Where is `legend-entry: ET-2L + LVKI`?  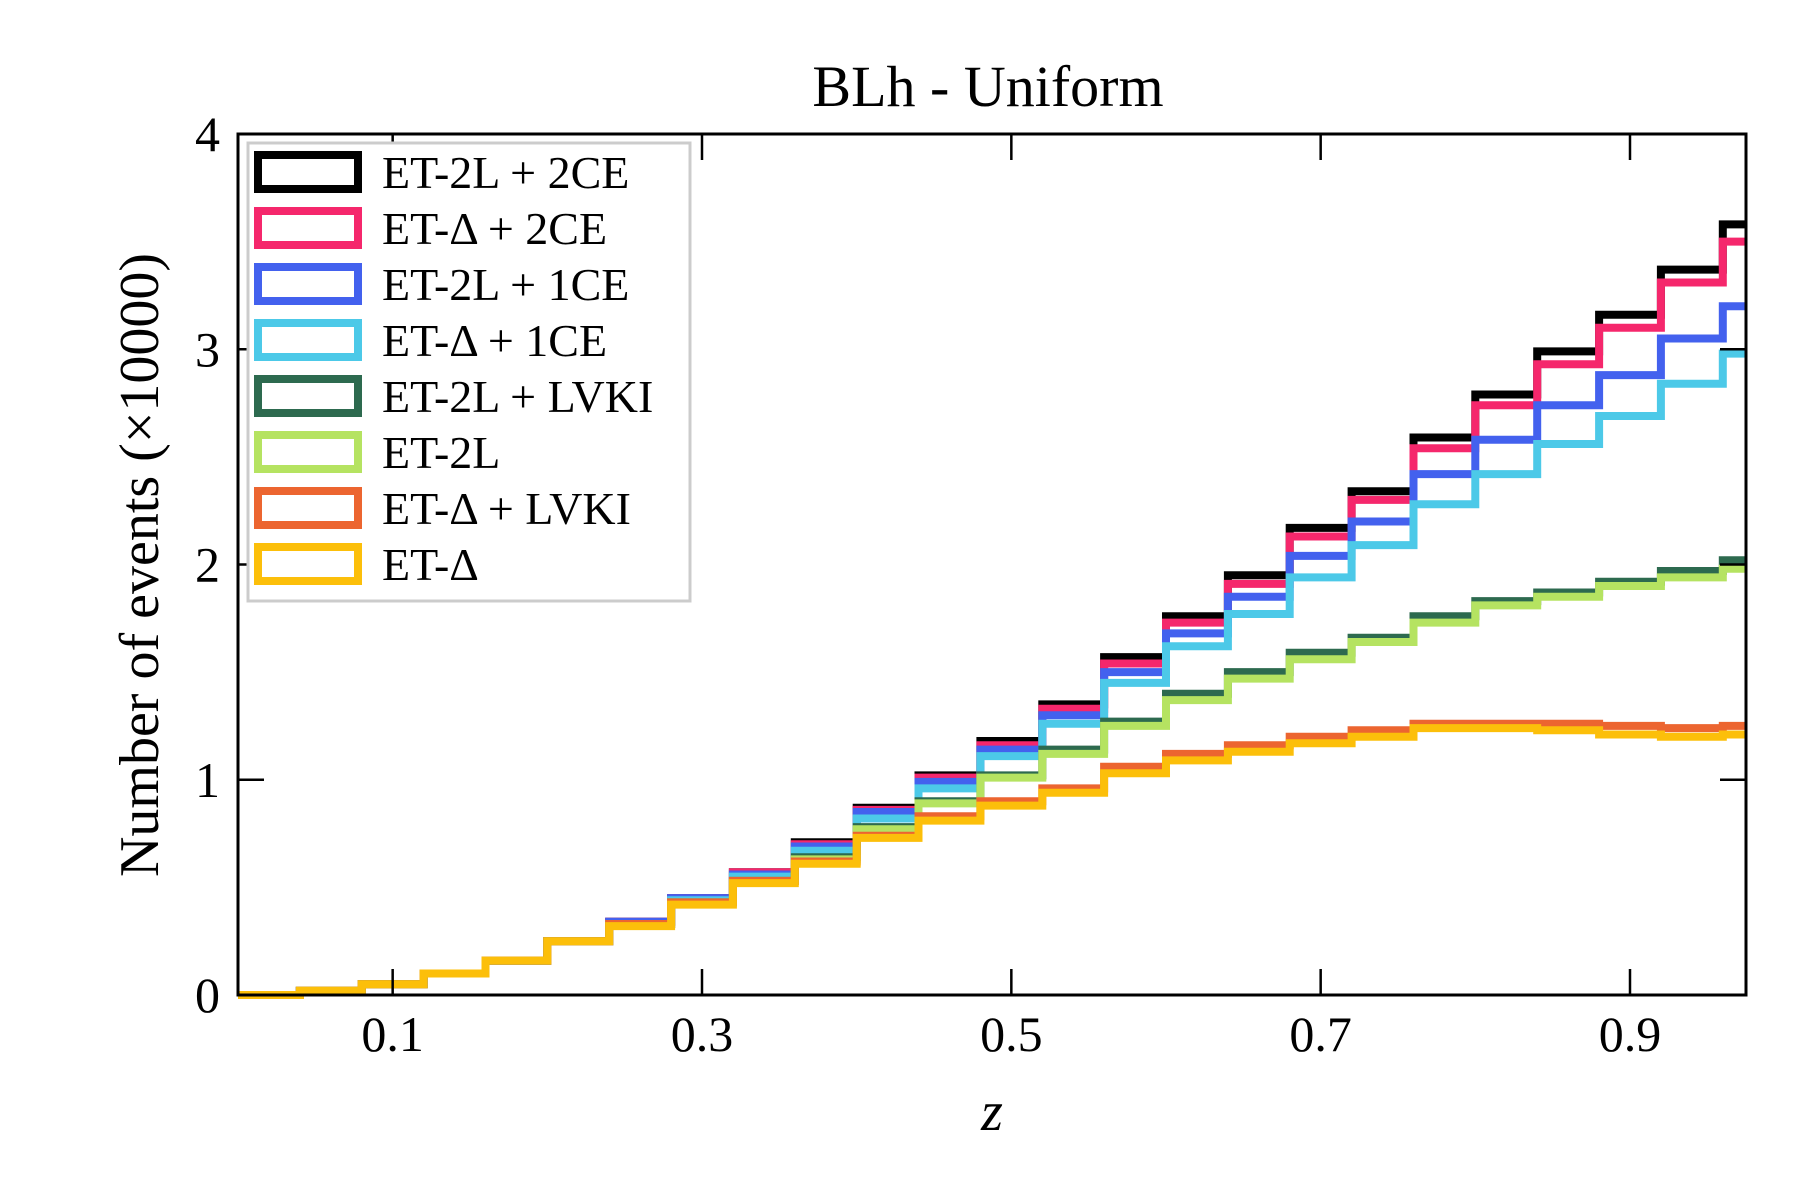
legend-entry: ET-2L + LVKI is located at coordinates (453, 396).